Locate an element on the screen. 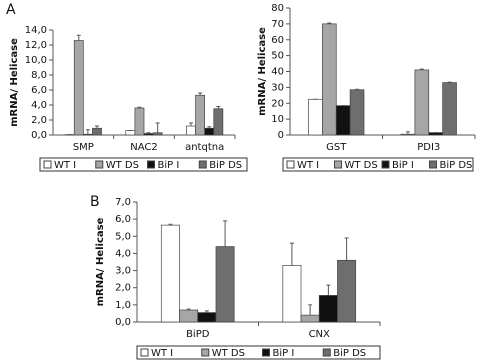 Image resolution: width=483 pixels, height=363 pixels. x-tick-label: antqtna is located at coordinates (204, 147).